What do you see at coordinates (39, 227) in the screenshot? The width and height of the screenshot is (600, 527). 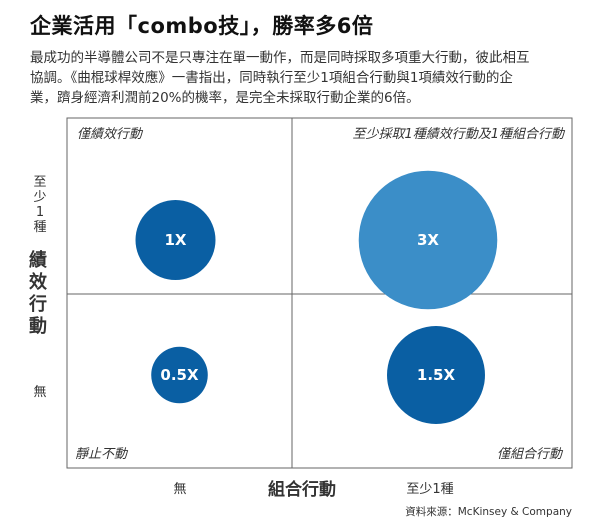 I see `y-tick-label: 種` at bounding box center [39, 227].